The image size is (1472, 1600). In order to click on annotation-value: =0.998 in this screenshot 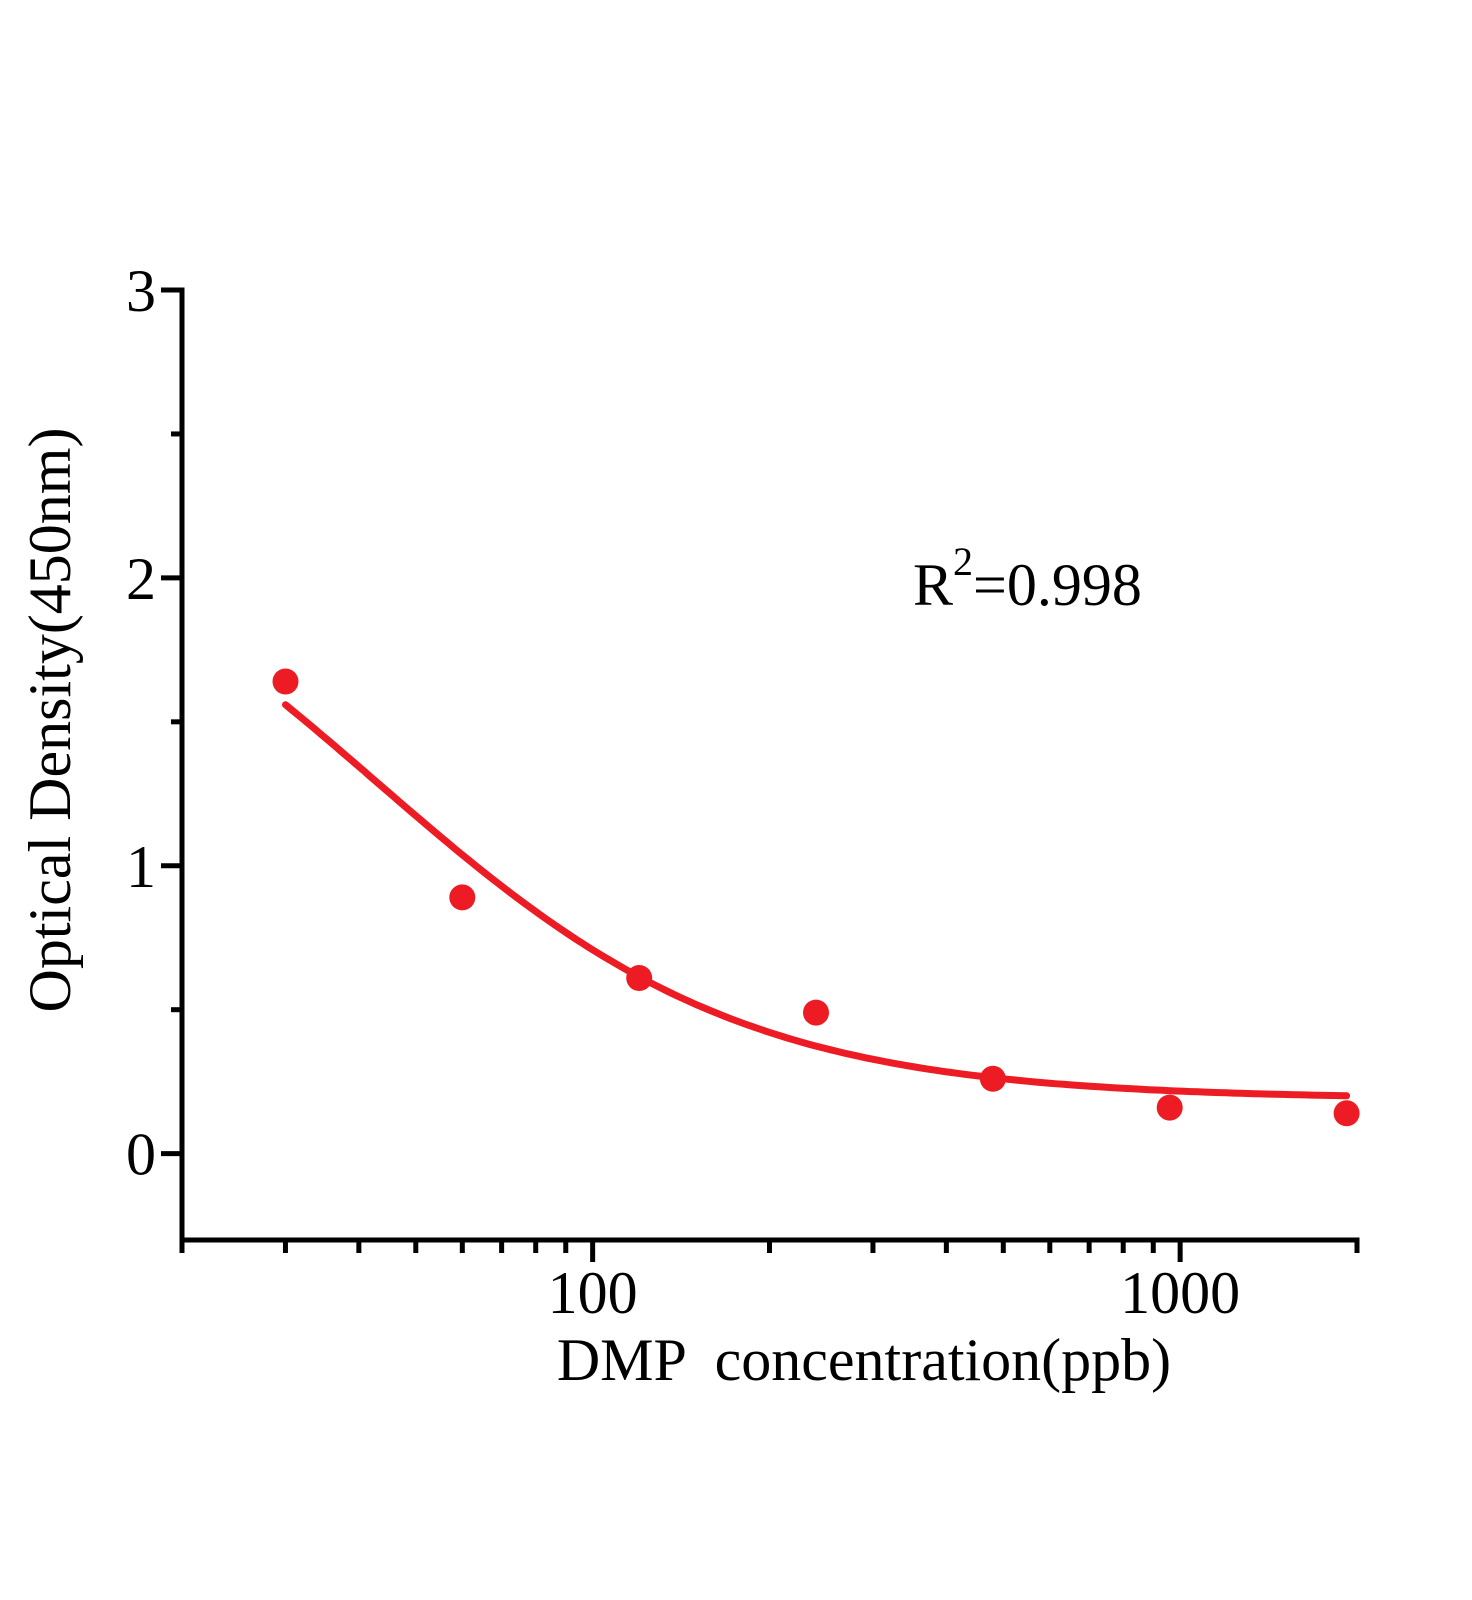, I will do `click(1057, 585)`.